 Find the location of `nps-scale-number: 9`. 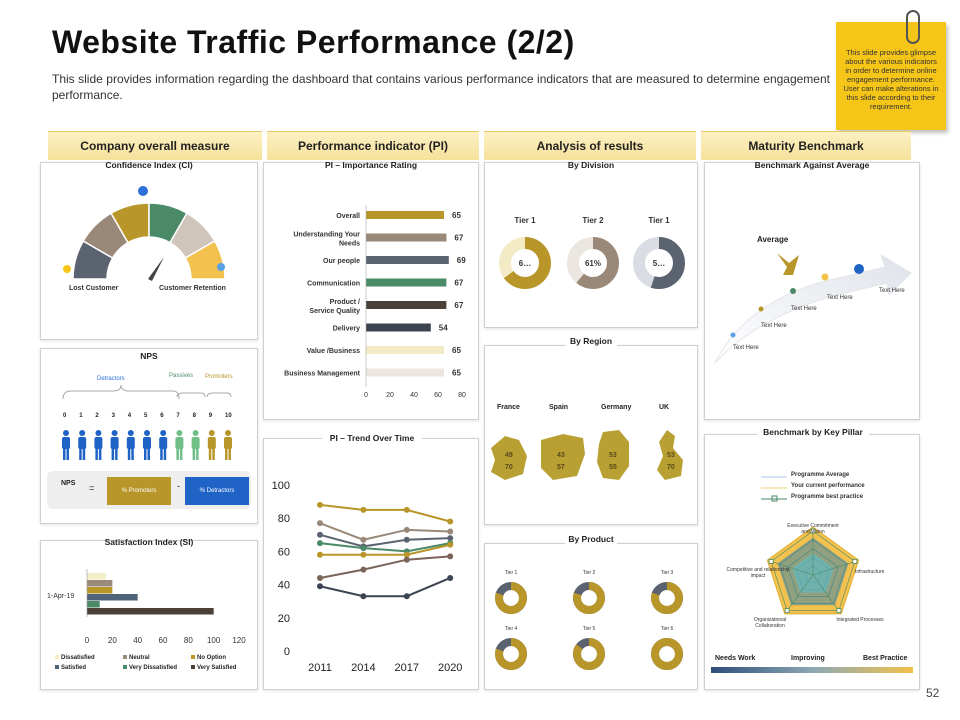

nps-scale-number: 9 is located at coordinates (210, 416).